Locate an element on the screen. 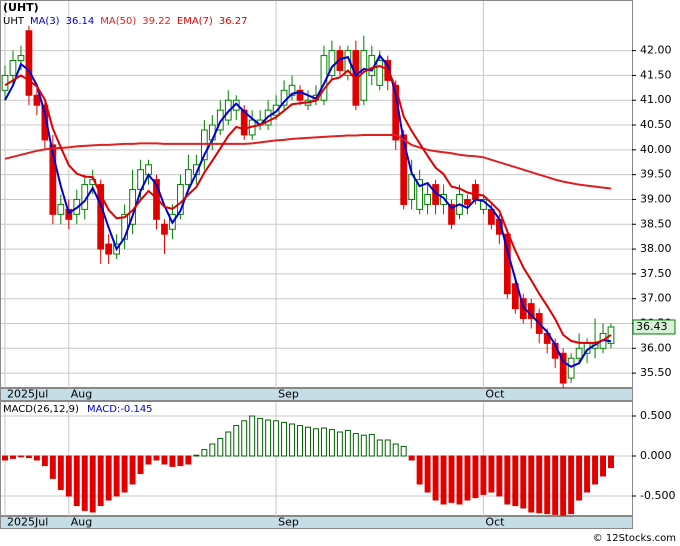  macd-value: -0.145 is located at coordinates (136, 409).